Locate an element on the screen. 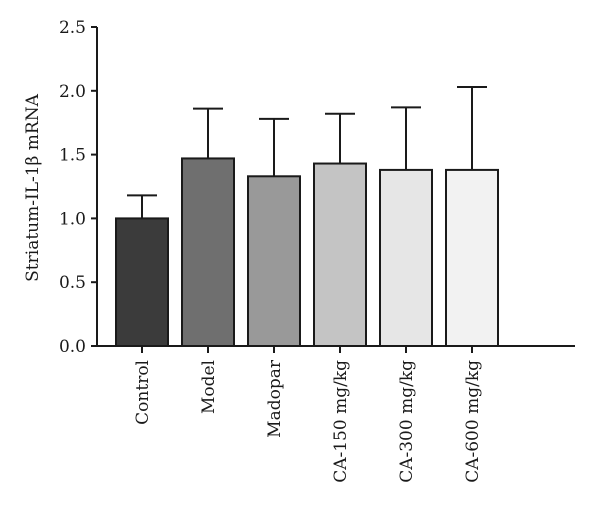 This screenshot has width=600, height=529. y-ticks: 0.0 0.5 1.0 1.5 2.0 2.5 is located at coordinates (78, 187).